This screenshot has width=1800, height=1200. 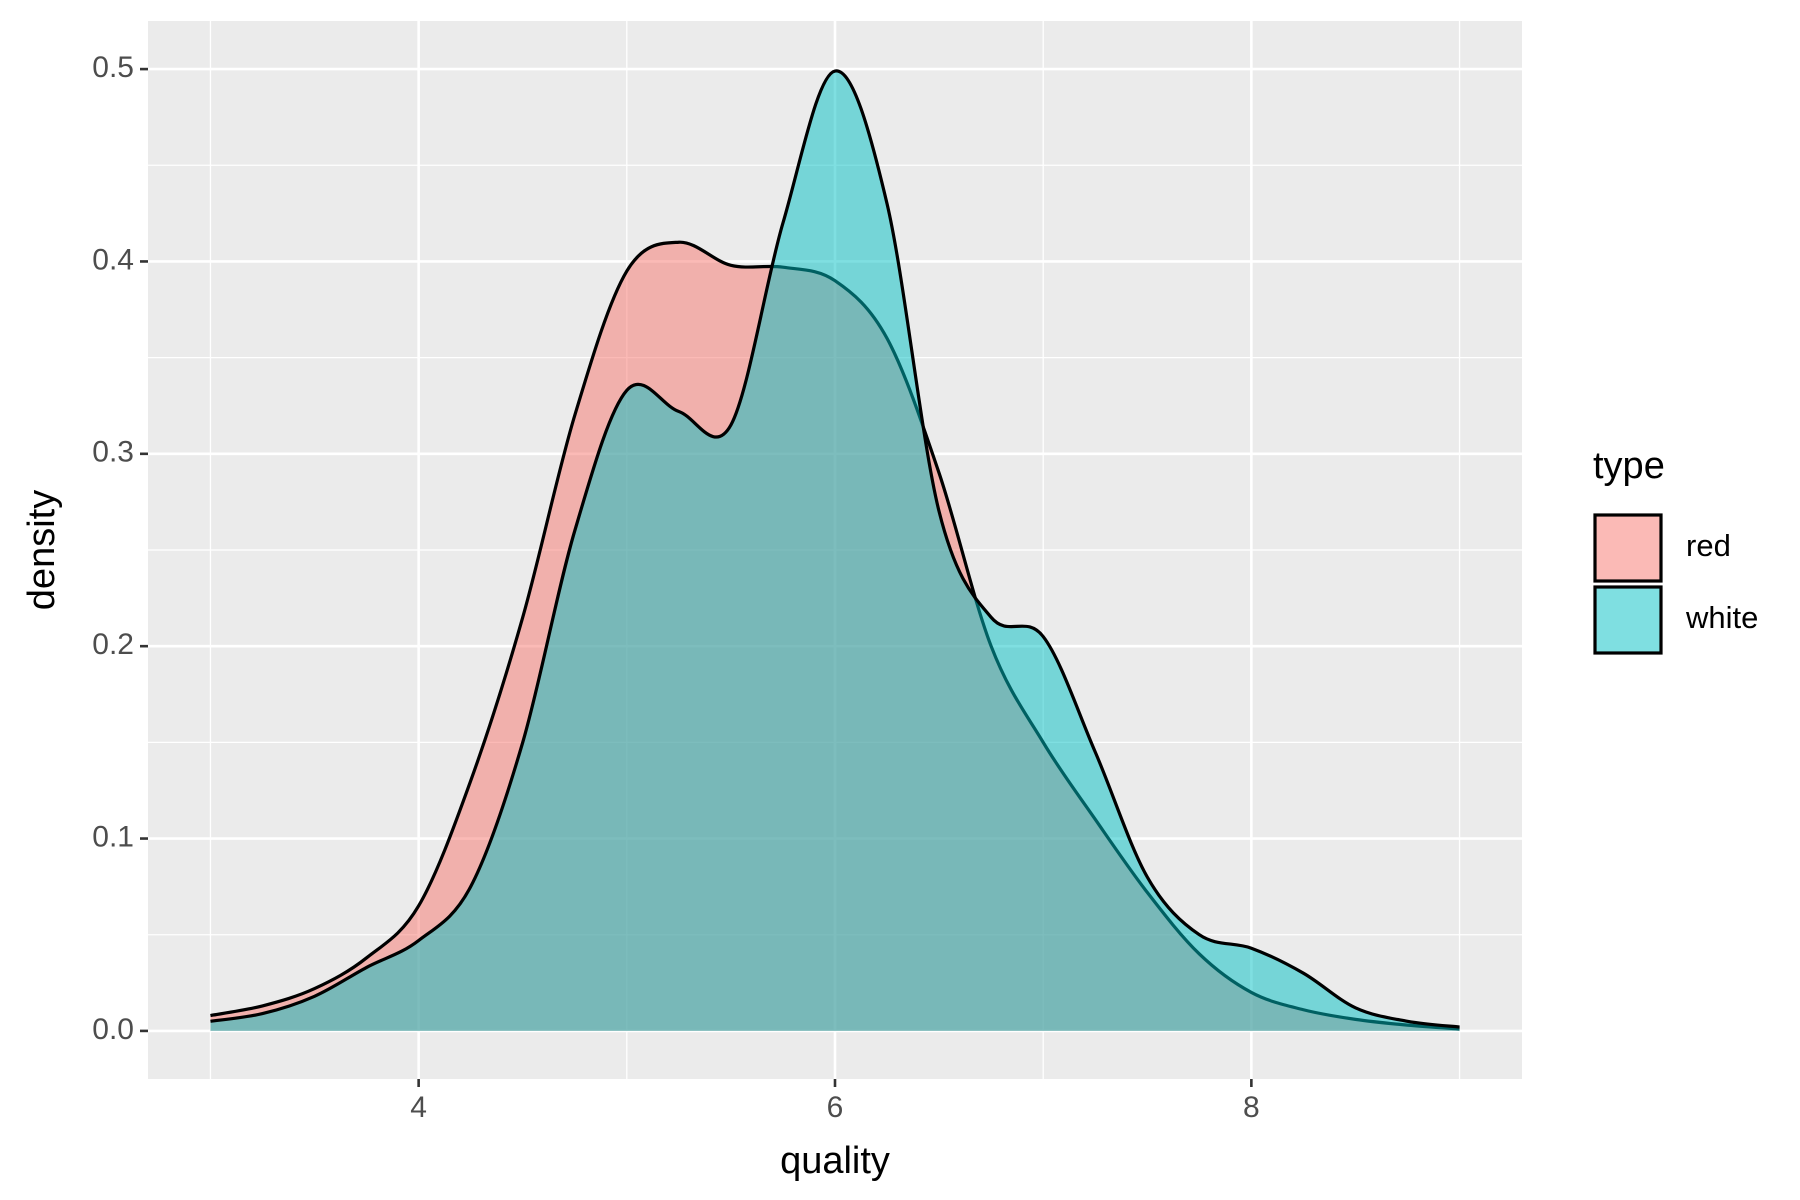 I want to click on y-tick-label: 0.5, so click(x=113, y=67).